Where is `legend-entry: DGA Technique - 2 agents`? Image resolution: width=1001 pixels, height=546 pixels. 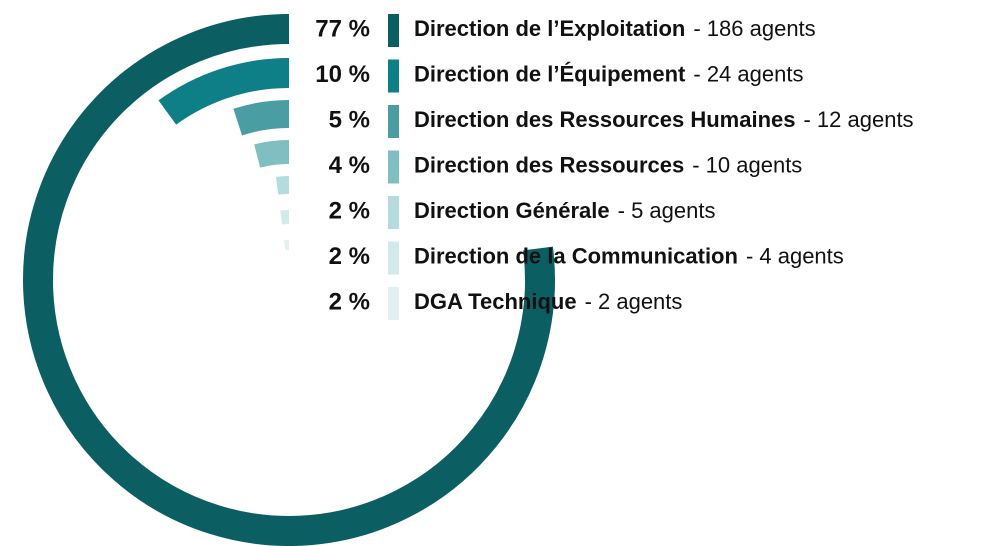
legend-entry: DGA Technique - 2 agents is located at coordinates (548, 301).